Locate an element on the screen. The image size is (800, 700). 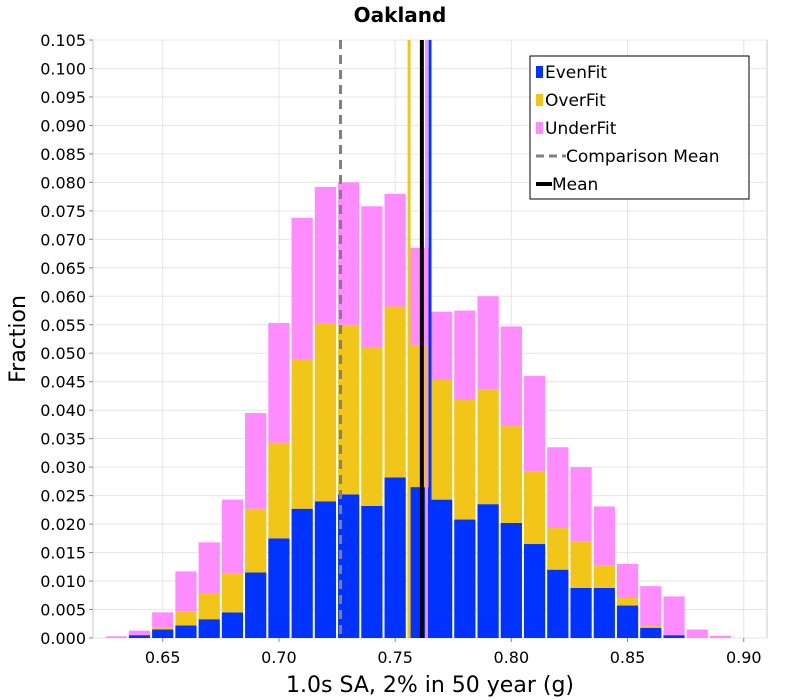
y-tick-label: 0.025 is located at coordinates (63, 496).